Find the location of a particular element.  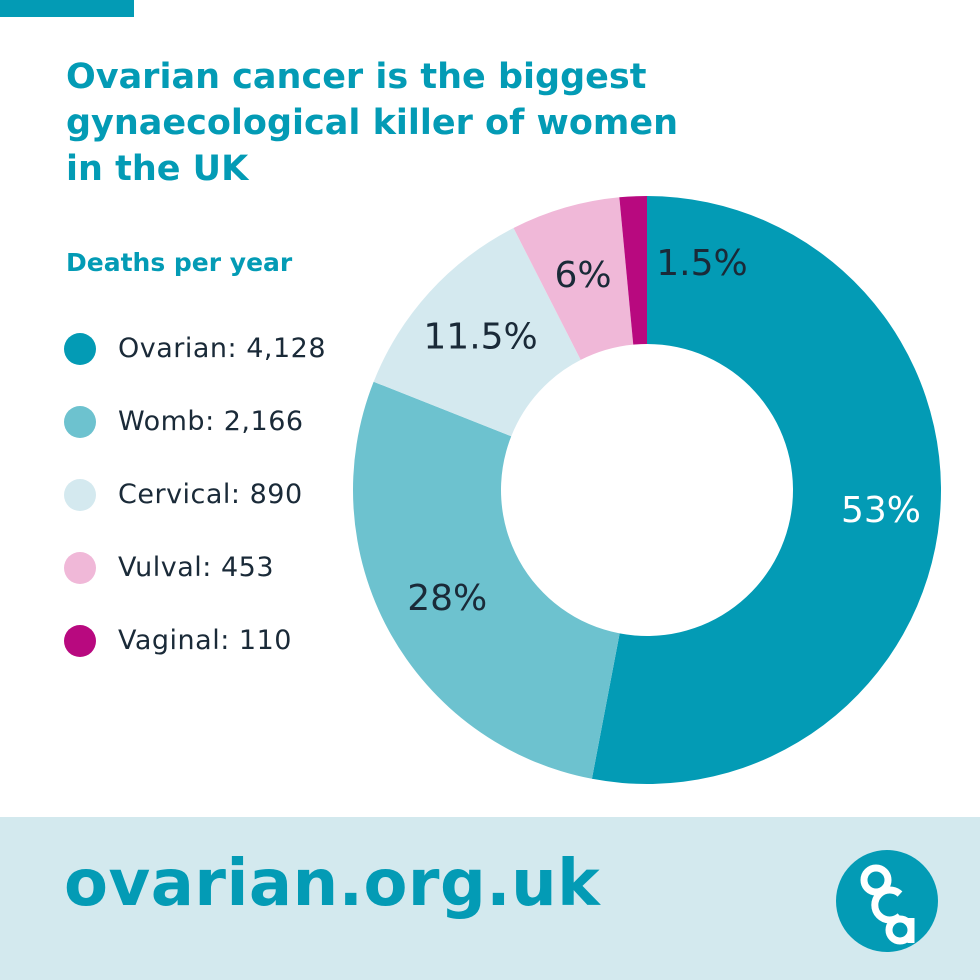

oca-logo-icon is located at coordinates (887, 901).